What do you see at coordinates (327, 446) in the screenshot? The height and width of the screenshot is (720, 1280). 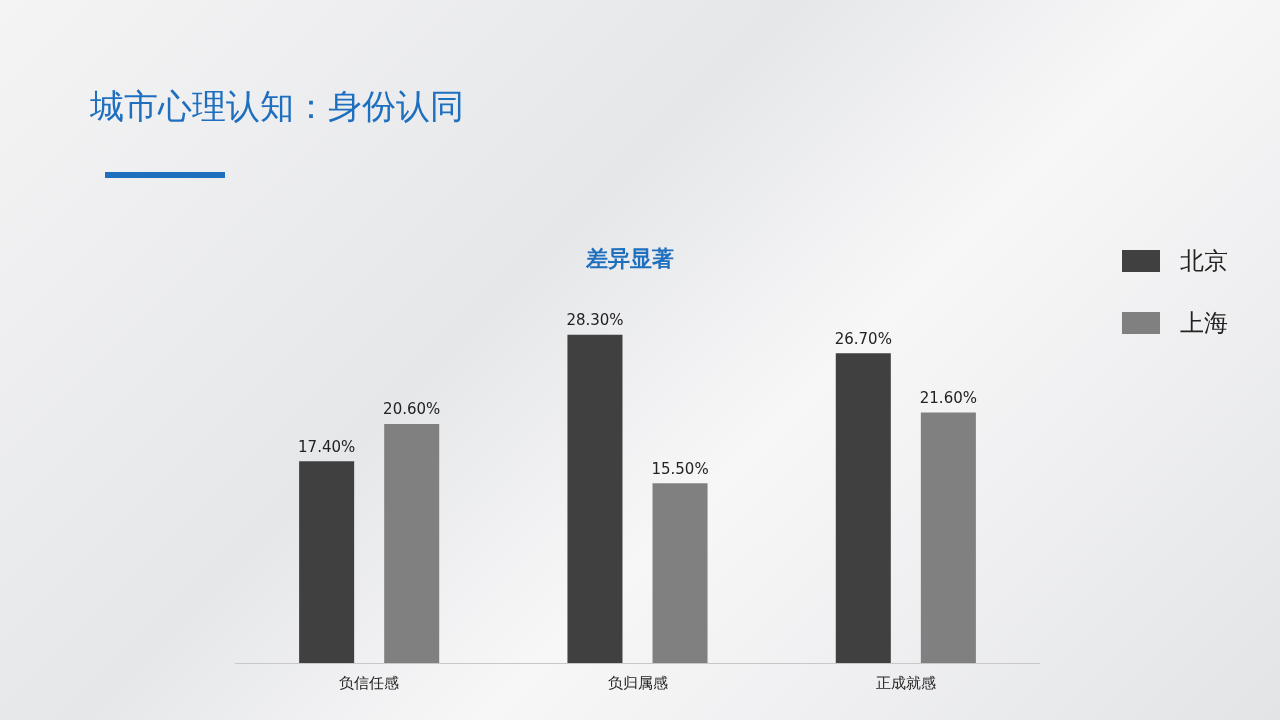 I see `data-label: 17.40%` at bounding box center [327, 446].